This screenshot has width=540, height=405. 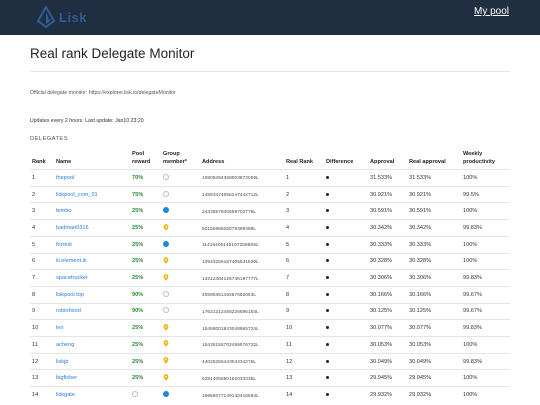 What do you see at coordinates (434, 328) in the screenshot?
I see `cell-real-approval: 30.077%` at bounding box center [434, 328].